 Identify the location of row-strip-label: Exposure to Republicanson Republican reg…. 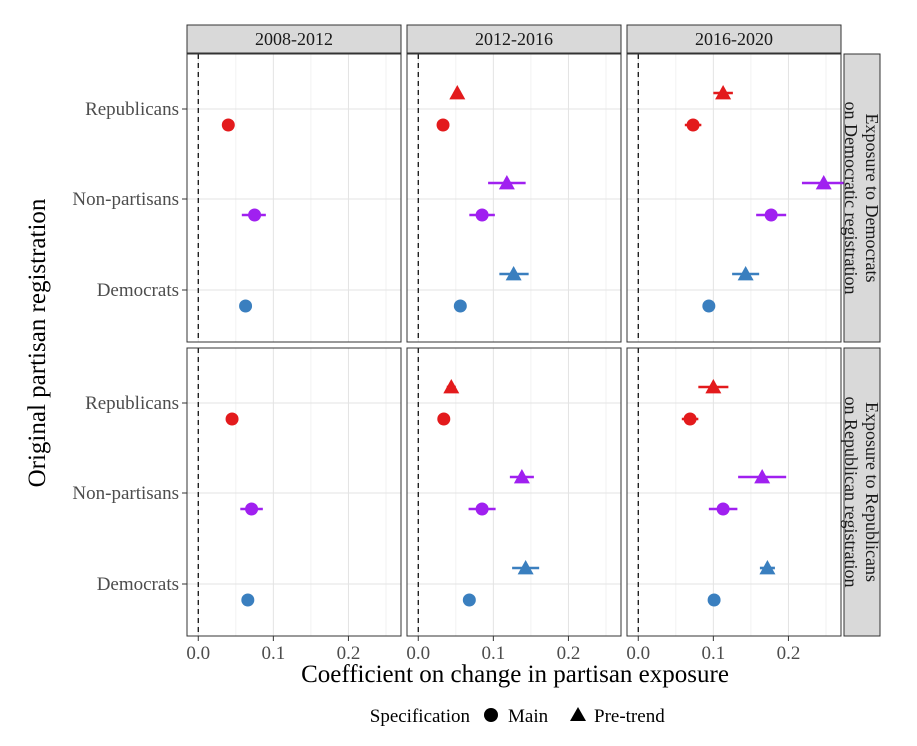
(861, 492).